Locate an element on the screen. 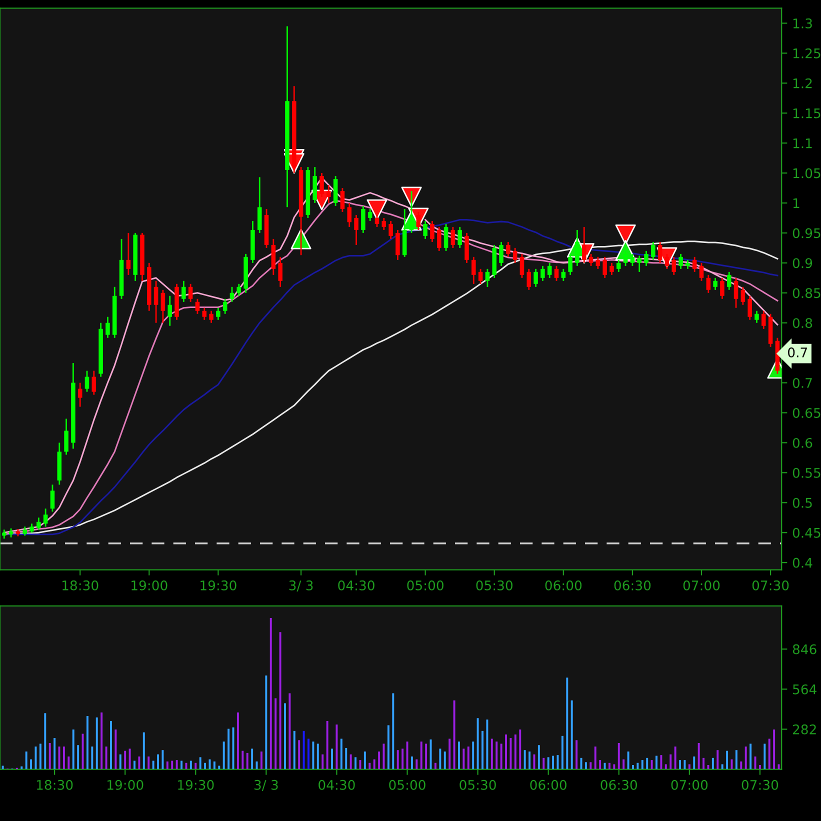  y-tick-label: 1.25 is located at coordinates (806, 53).